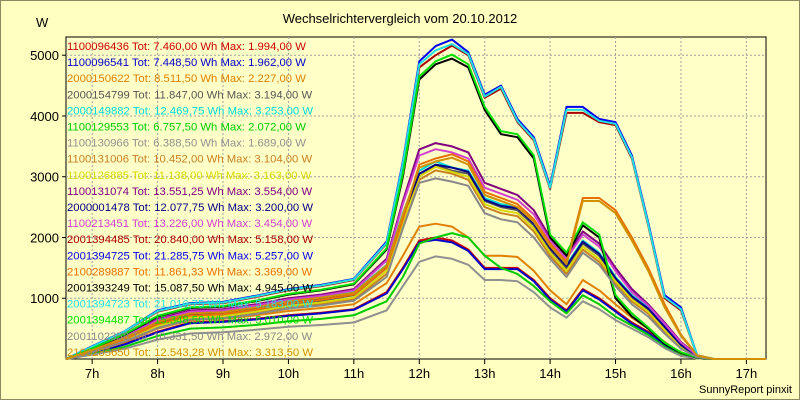  What do you see at coordinates (44, 116) in the screenshot?
I see `y-tick-label: 4000` at bounding box center [44, 116].